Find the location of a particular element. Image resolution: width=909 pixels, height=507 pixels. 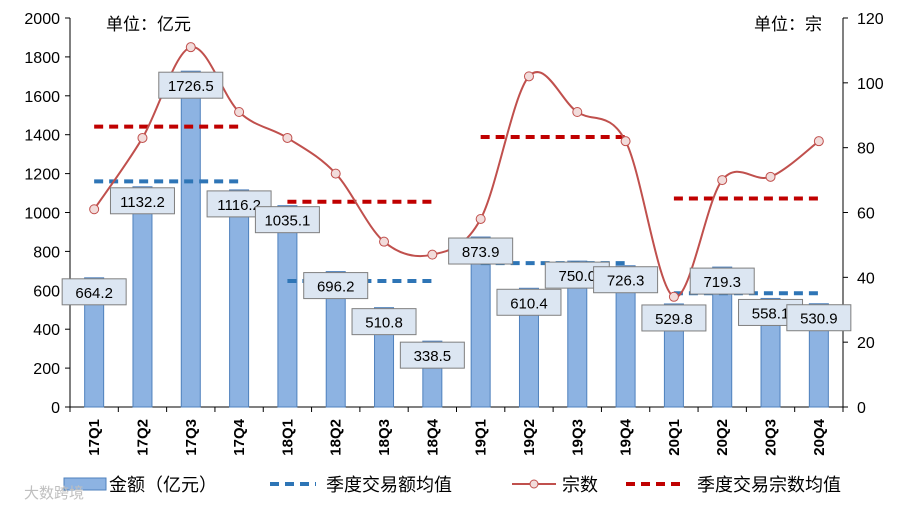

x-axis-tick-label: 20Q4 is located at coordinates (819, 436).